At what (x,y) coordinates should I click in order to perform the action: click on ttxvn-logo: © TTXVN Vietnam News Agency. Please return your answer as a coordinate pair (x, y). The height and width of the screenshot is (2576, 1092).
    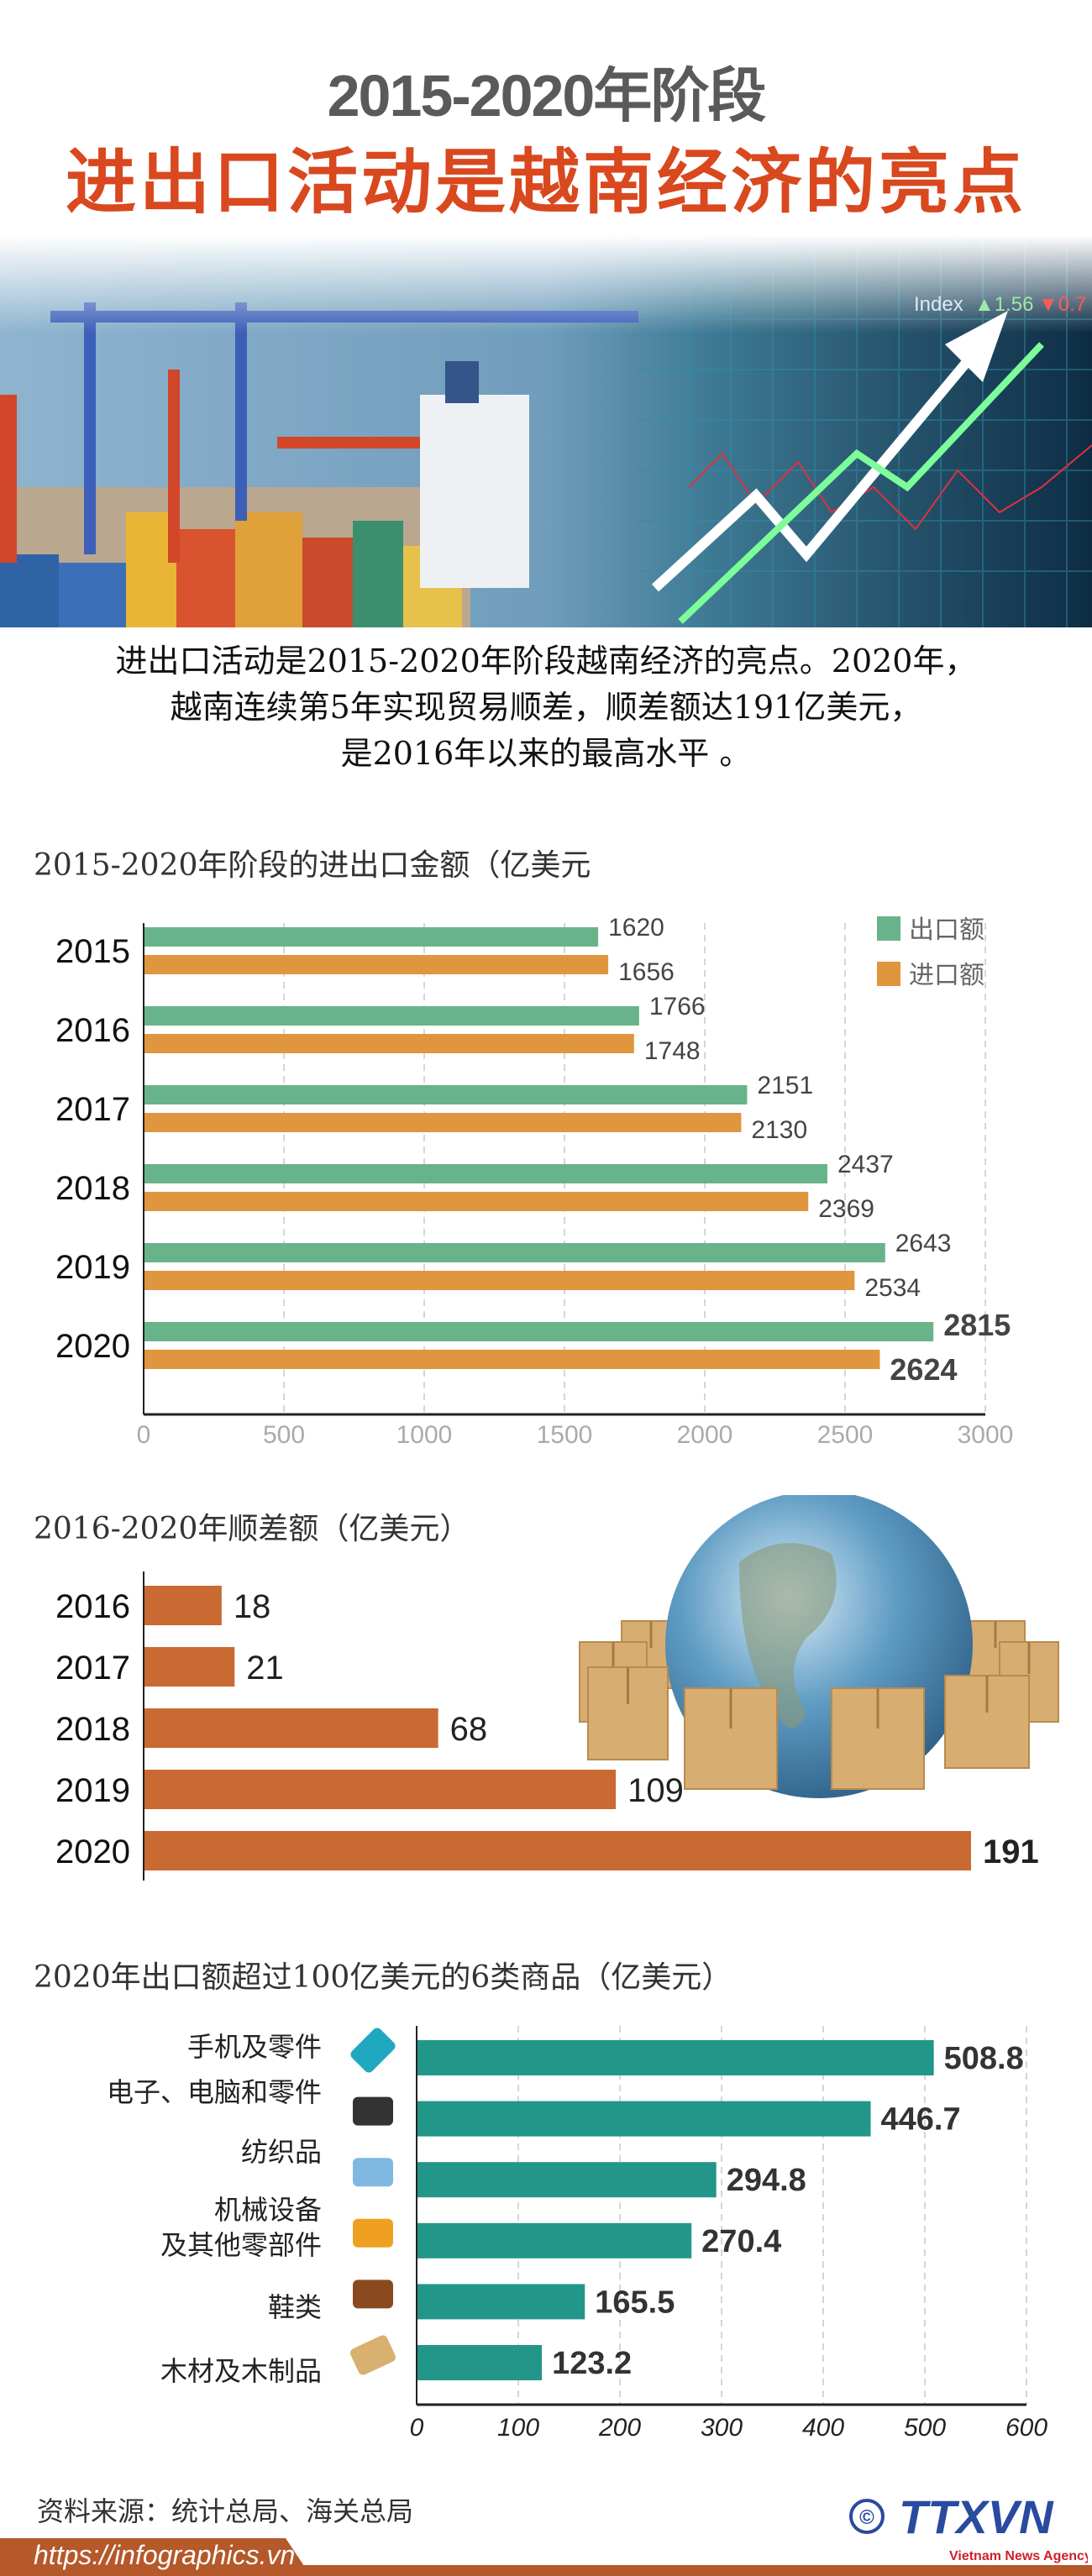
    Looking at the image, I should click on (968, 2526).